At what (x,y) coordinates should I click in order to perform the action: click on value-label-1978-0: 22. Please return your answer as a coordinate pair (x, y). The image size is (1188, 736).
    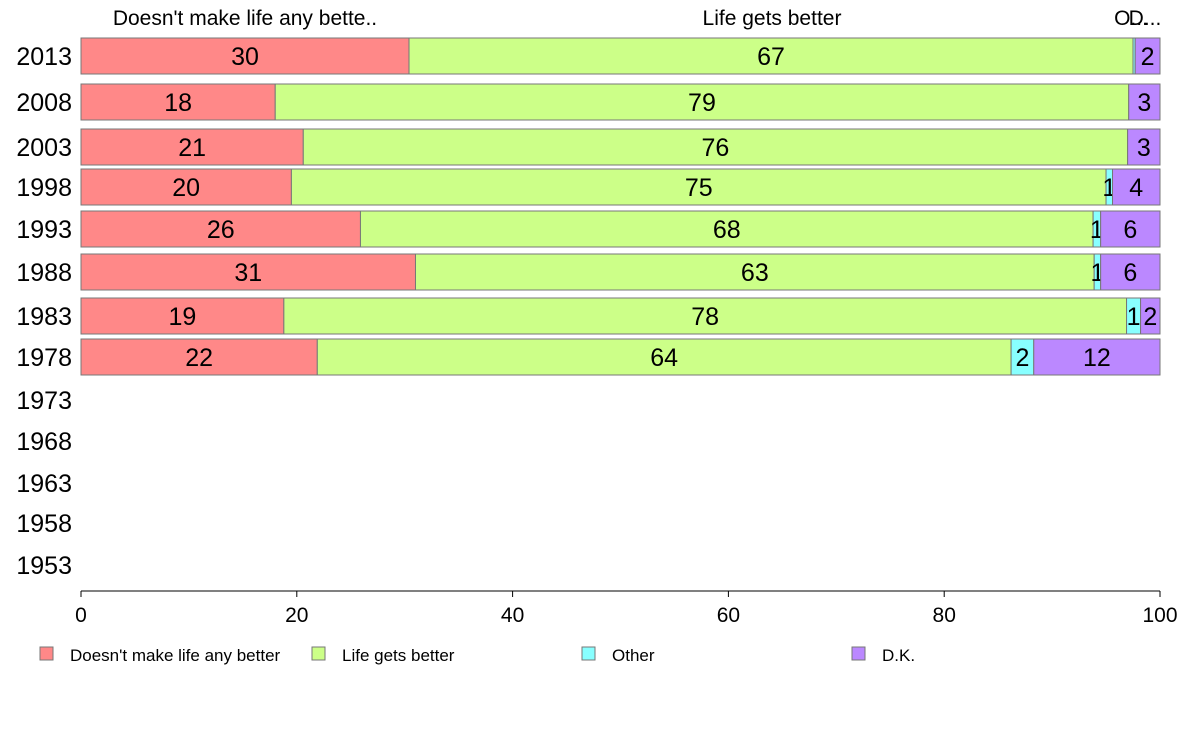
    Looking at the image, I should click on (199, 358).